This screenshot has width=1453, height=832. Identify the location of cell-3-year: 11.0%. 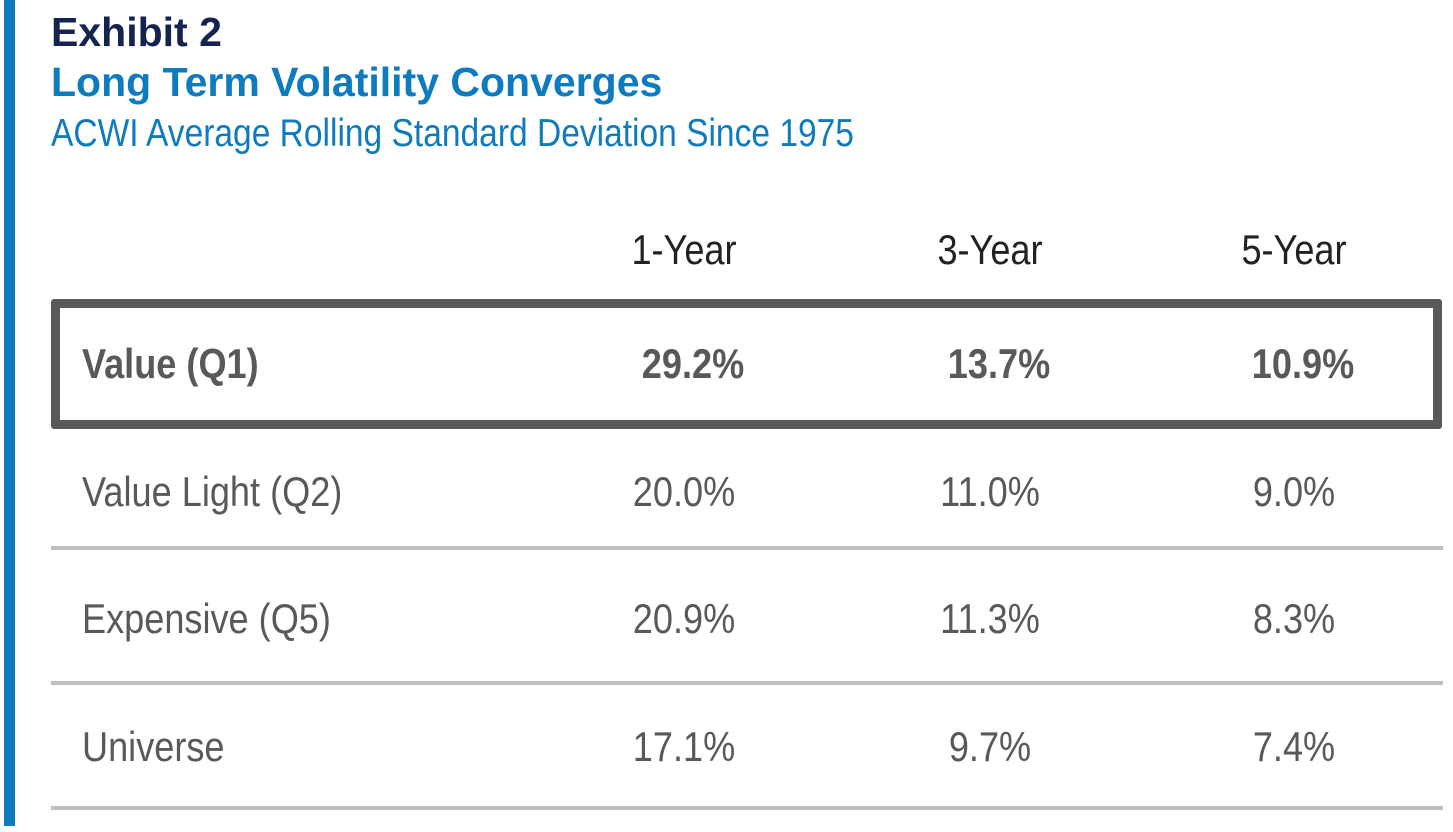
(990, 491).